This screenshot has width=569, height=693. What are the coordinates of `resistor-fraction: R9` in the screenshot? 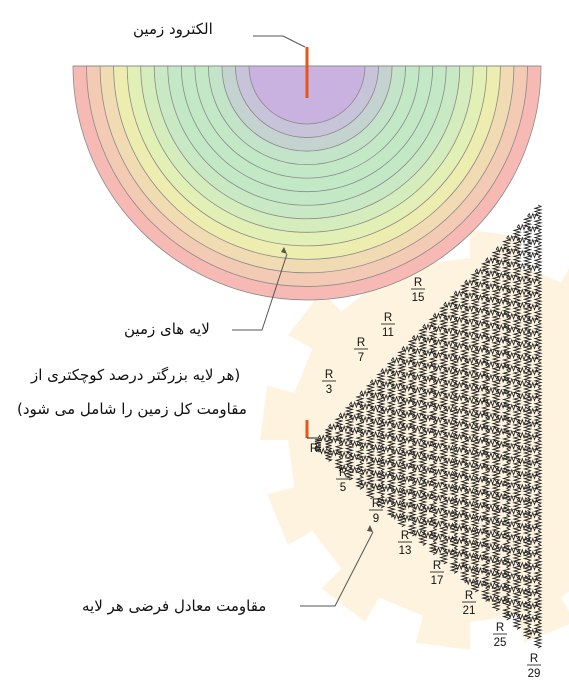 It's located at (376, 511).